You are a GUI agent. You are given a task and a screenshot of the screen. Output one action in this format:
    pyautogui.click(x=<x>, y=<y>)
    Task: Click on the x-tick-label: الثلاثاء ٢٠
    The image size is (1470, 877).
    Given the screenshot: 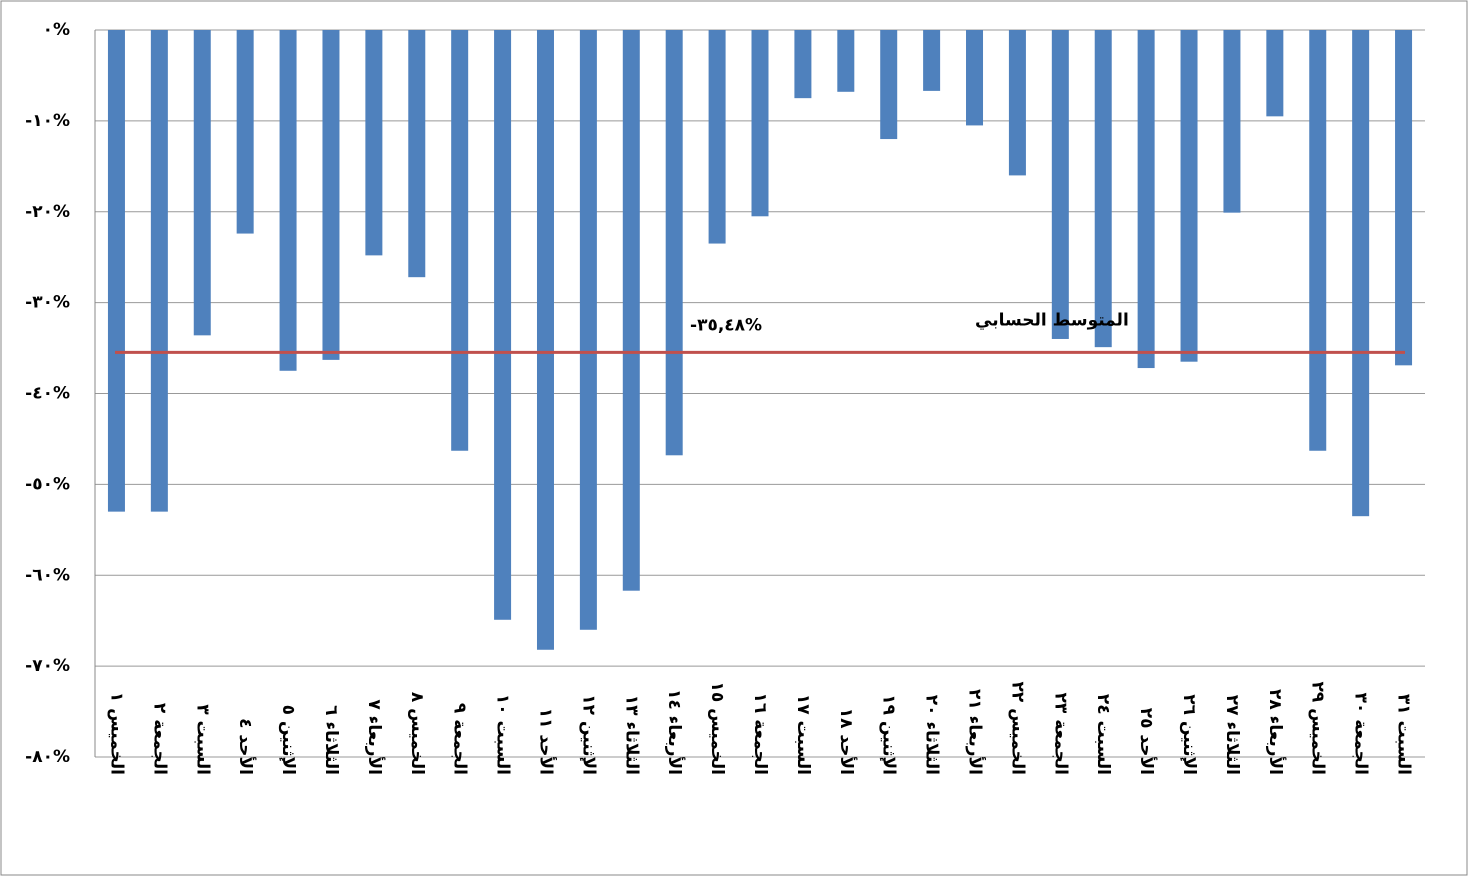 What is the action you would take?
    pyautogui.click(x=932, y=735)
    